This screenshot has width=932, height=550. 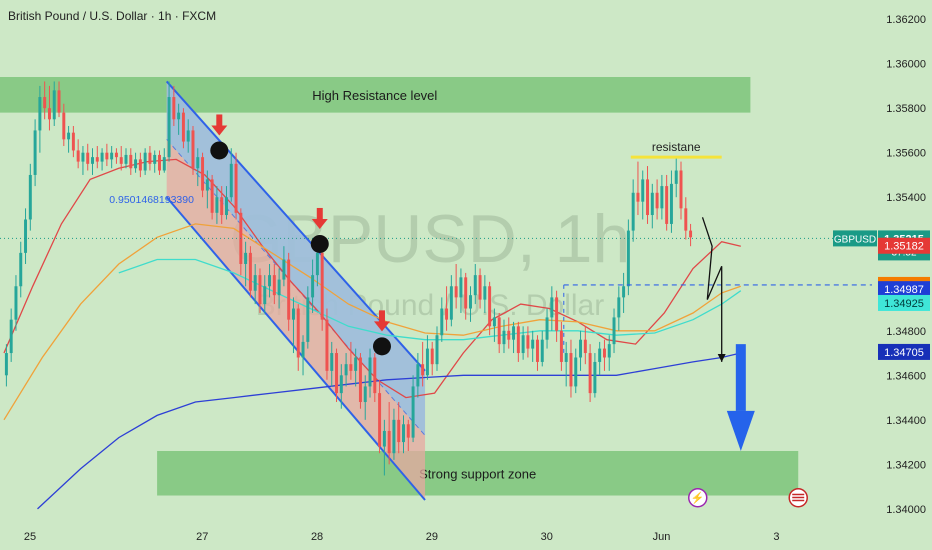 What do you see at coordinates (904, 245) in the screenshot?
I see `badge-price-bg` at bounding box center [904, 245].